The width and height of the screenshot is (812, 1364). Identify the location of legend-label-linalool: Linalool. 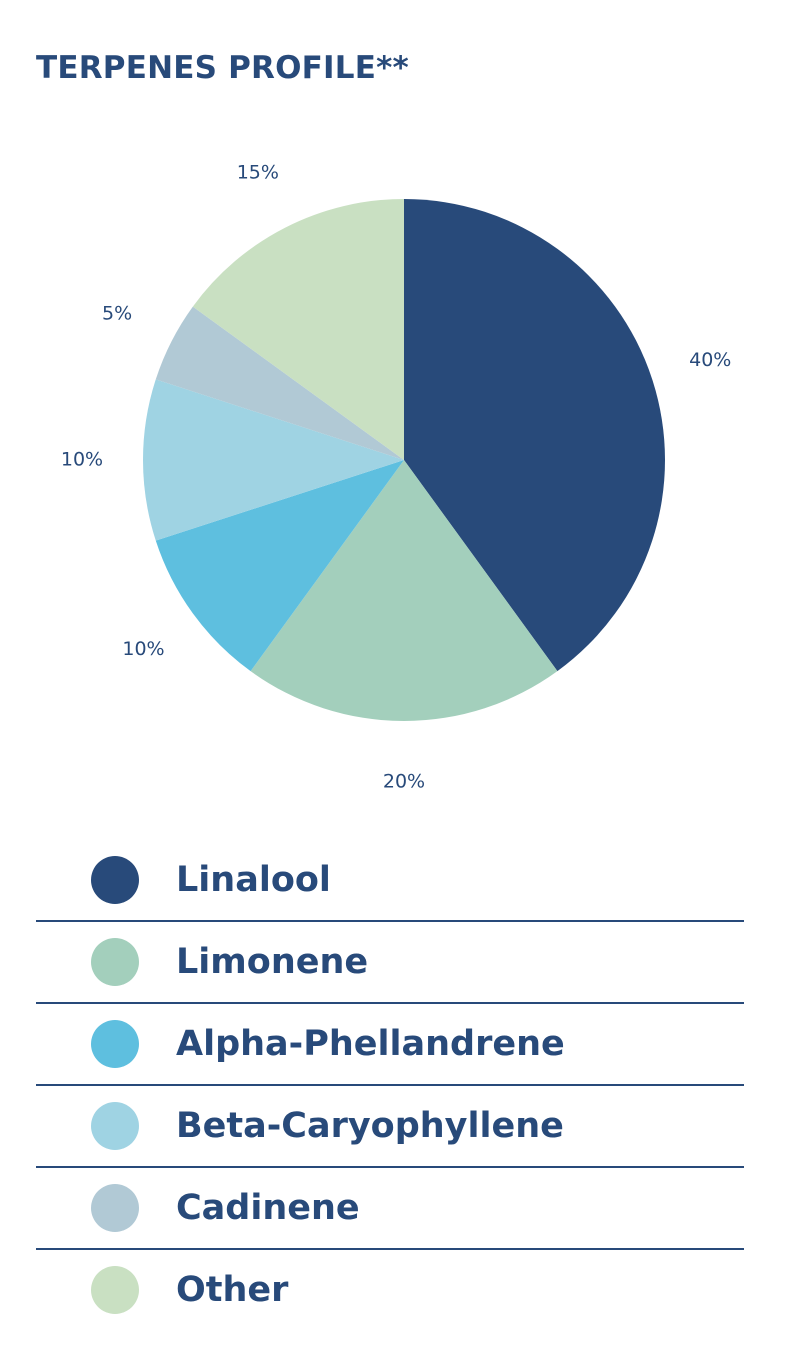
(253, 880).